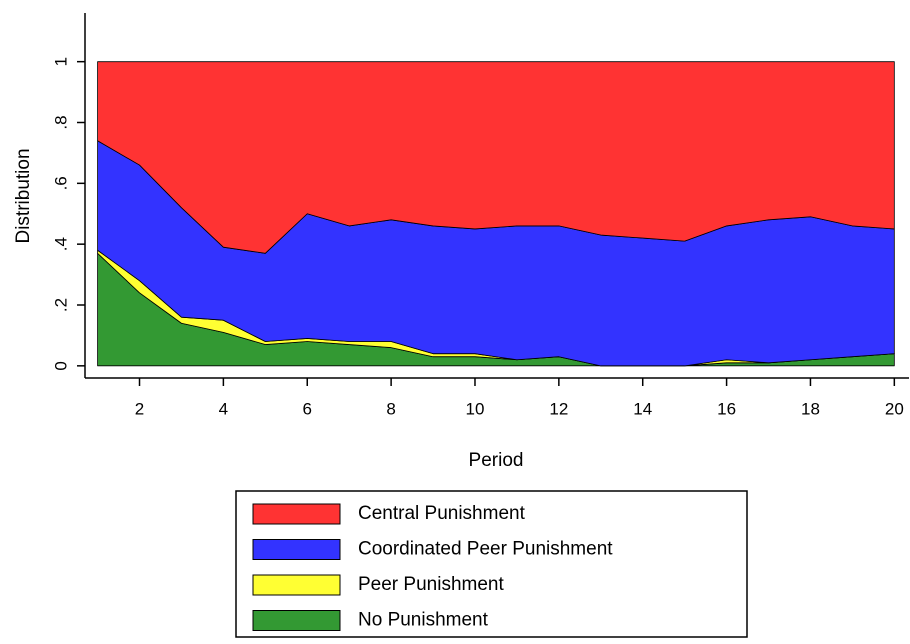 This screenshot has height=644, width=910. What do you see at coordinates (423, 620) in the screenshot?
I see `legend-label: No Punishment` at bounding box center [423, 620].